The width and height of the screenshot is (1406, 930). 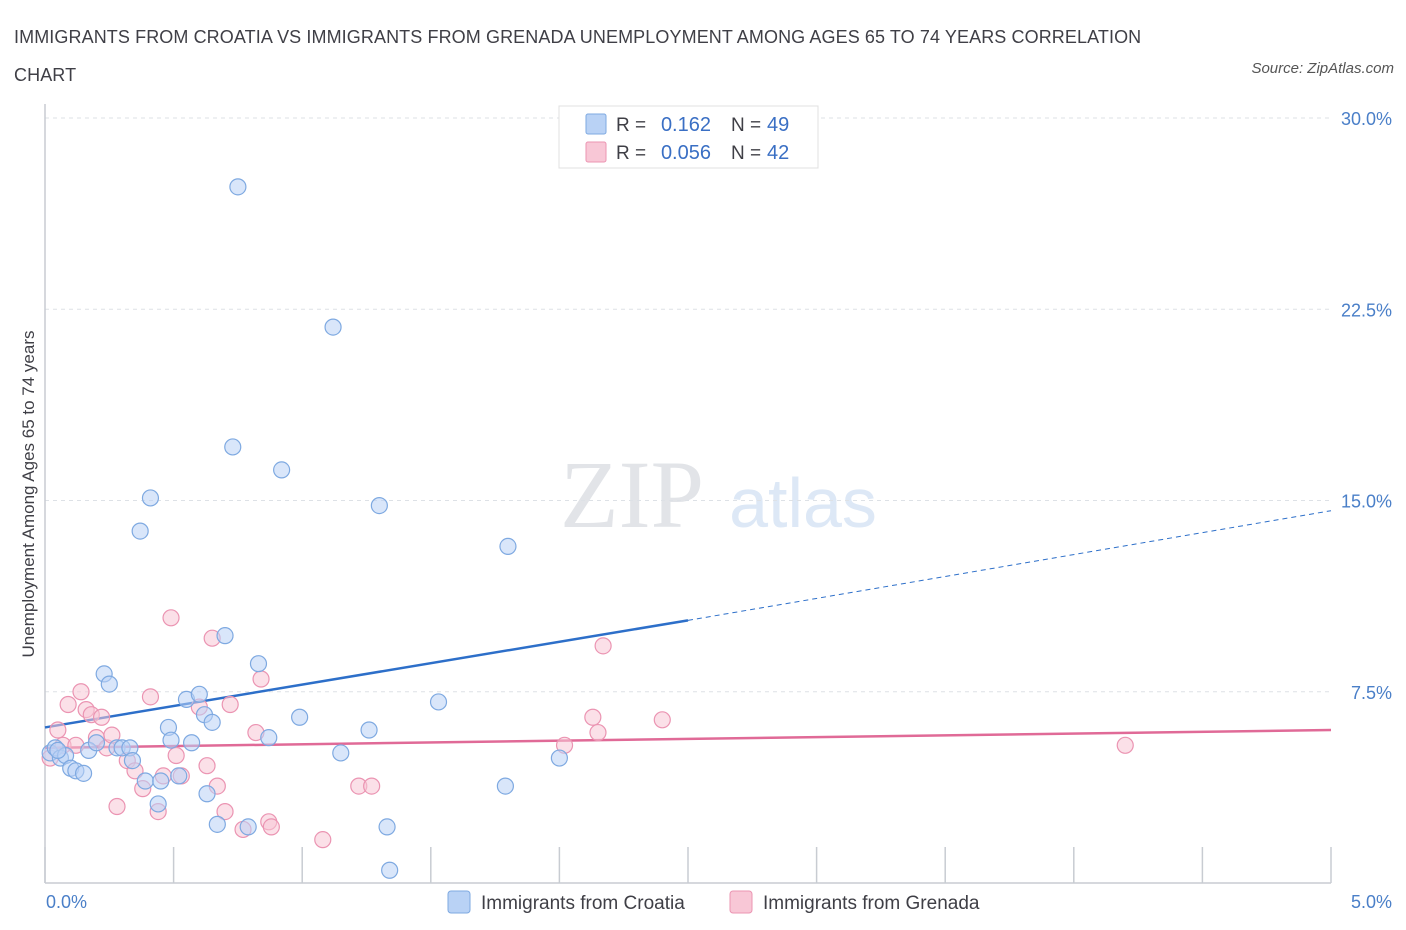 I want to click on legend-bottom-label-grenada: Immigrants from Grenada, so click(x=871, y=903).